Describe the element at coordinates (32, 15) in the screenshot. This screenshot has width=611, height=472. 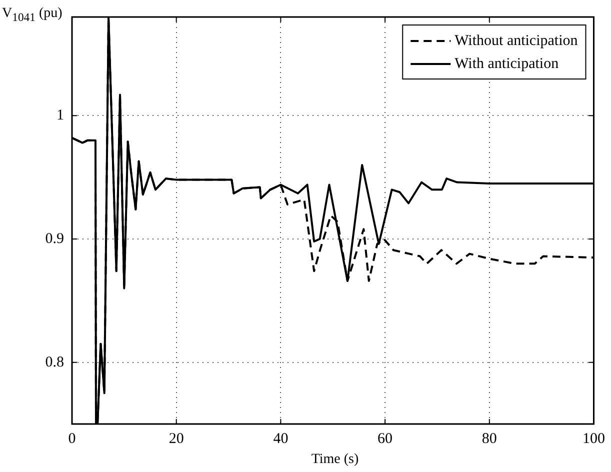
I see `y-axis-title: V$_{1041}$ (pu)` at that location.